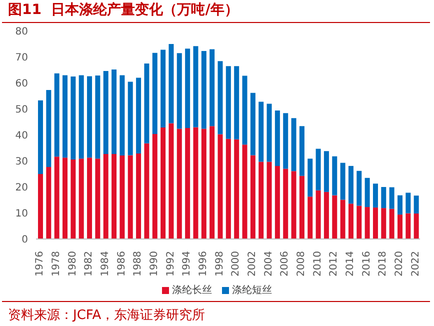  I want to click on x-tick-label: 1996, so click(203, 263).